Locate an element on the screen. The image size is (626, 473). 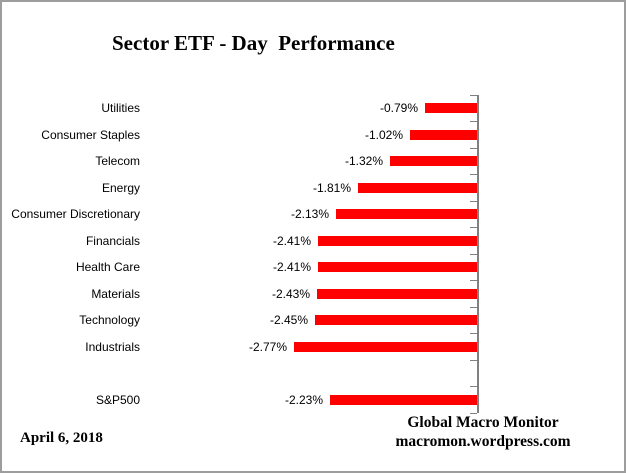
attribution-source: Global Macro Monitor is located at coordinates (483, 422).